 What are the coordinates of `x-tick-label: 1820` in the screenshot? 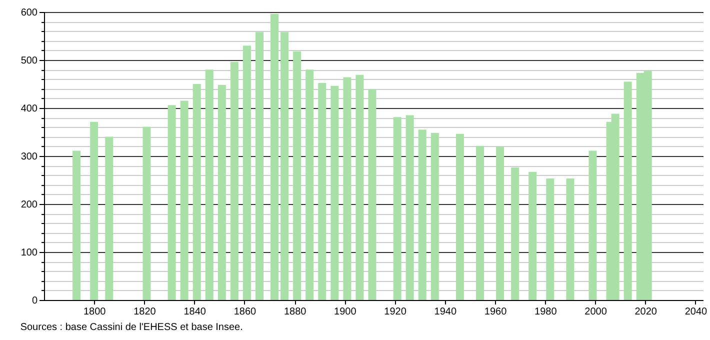 It's located at (145, 312).